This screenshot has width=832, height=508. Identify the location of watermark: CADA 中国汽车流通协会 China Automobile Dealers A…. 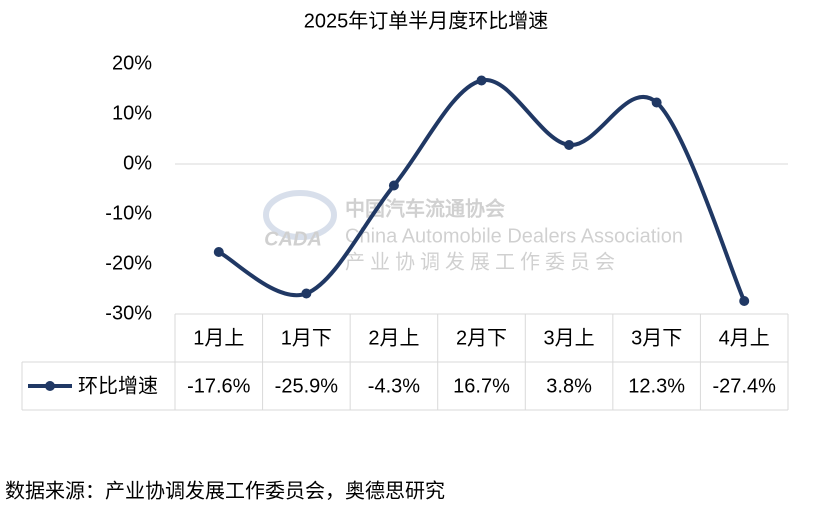
(473, 231).